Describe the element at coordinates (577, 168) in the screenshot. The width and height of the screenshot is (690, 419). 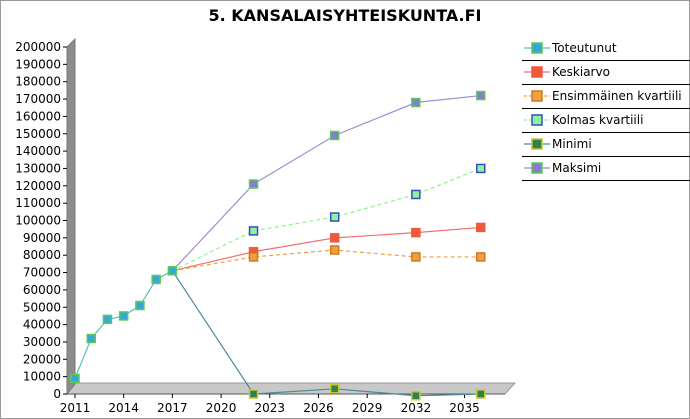
I see `legend-label: Maksimi` at that location.